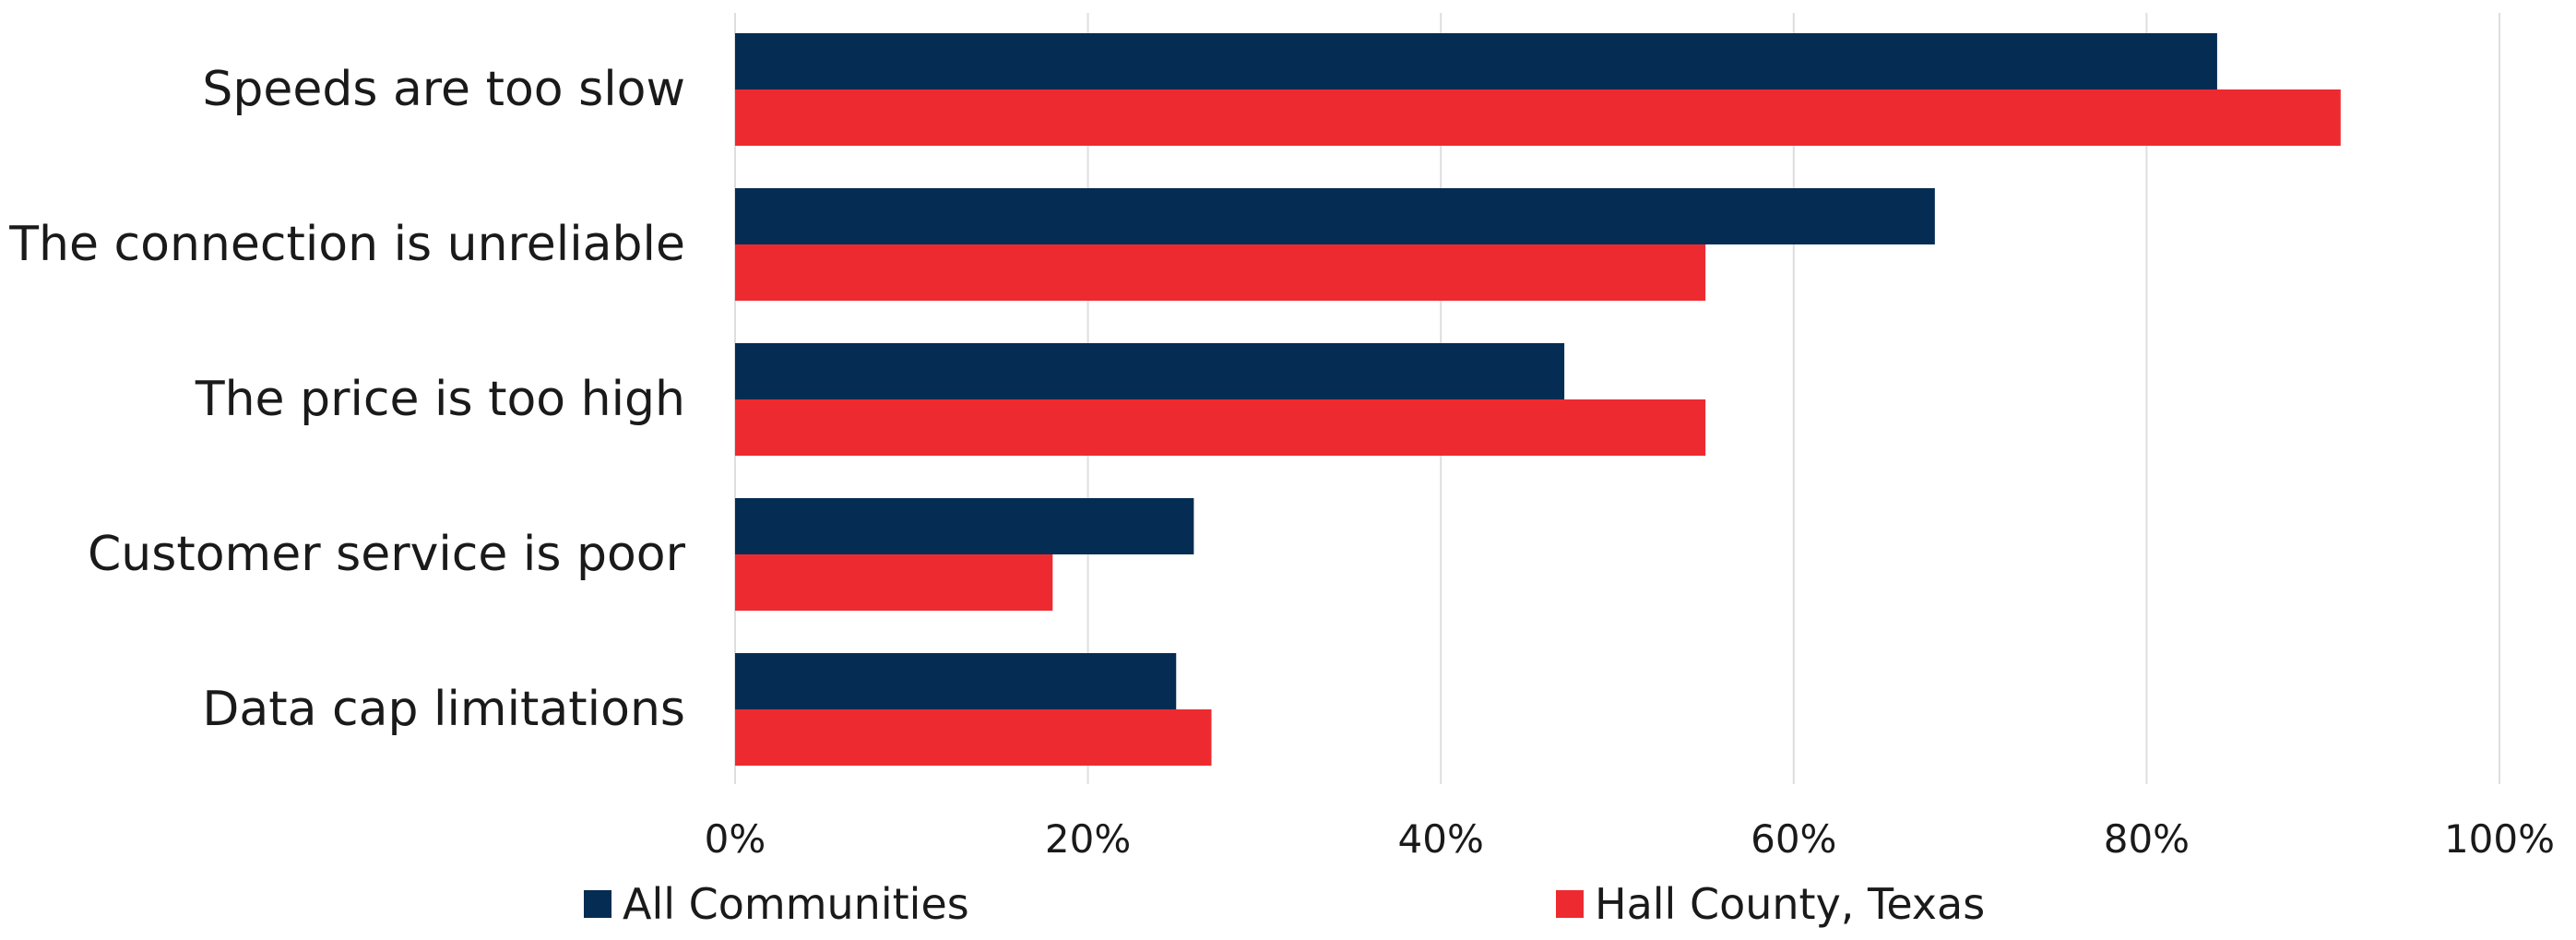 Image resolution: width=2576 pixels, height=940 pixels. What do you see at coordinates (2147, 839) in the screenshot?
I see `x-tick-label-4: 80%` at bounding box center [2147, 839].